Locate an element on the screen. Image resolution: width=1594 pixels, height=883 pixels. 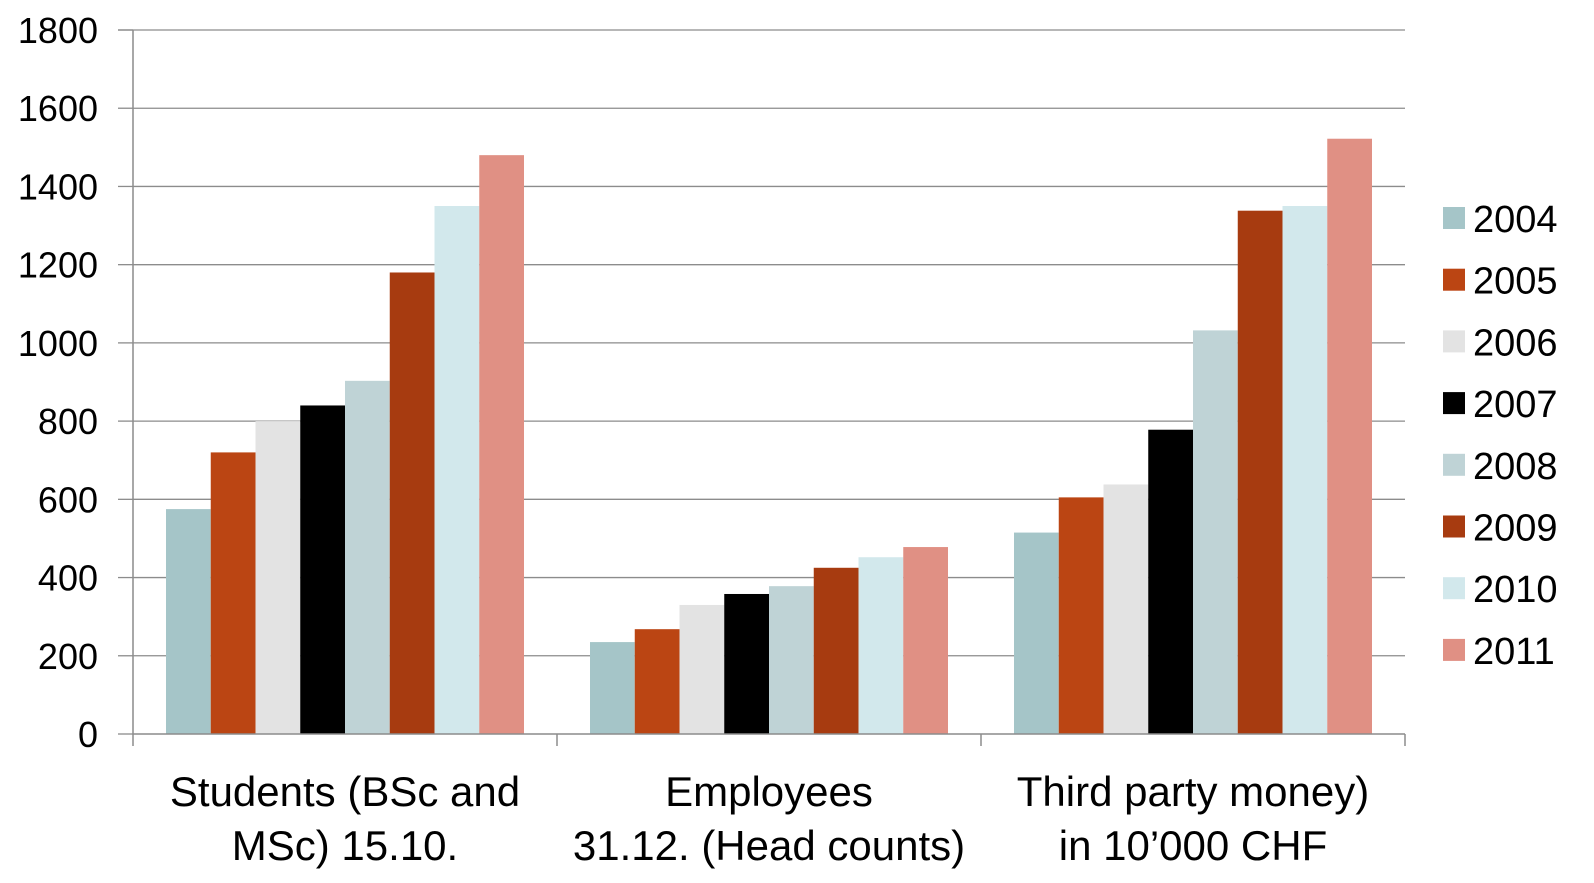
y-tick-label: 200 is located at coordinates (68, 656).